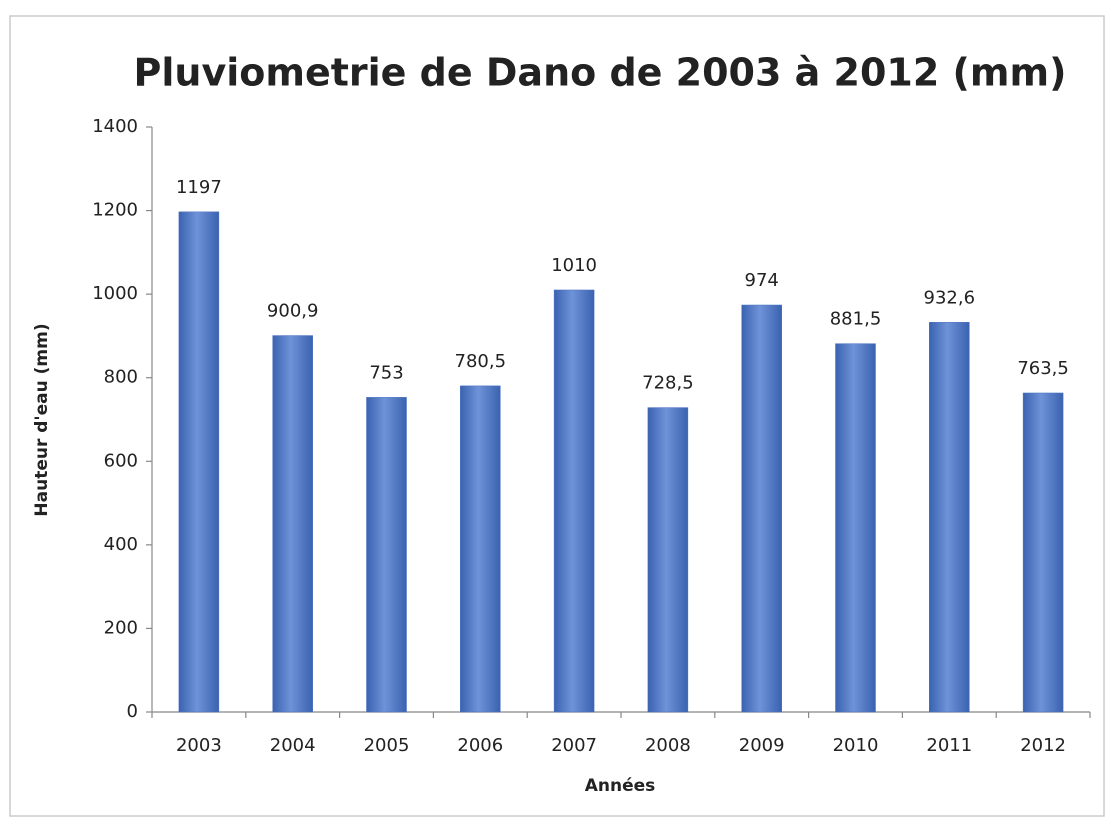 The width and height of the screenshot is (1109, 825). What do you see at coordinates (115, 126) in the screenshot?
I see `y-tick-label: 1400` at bounding box center [115, 126].